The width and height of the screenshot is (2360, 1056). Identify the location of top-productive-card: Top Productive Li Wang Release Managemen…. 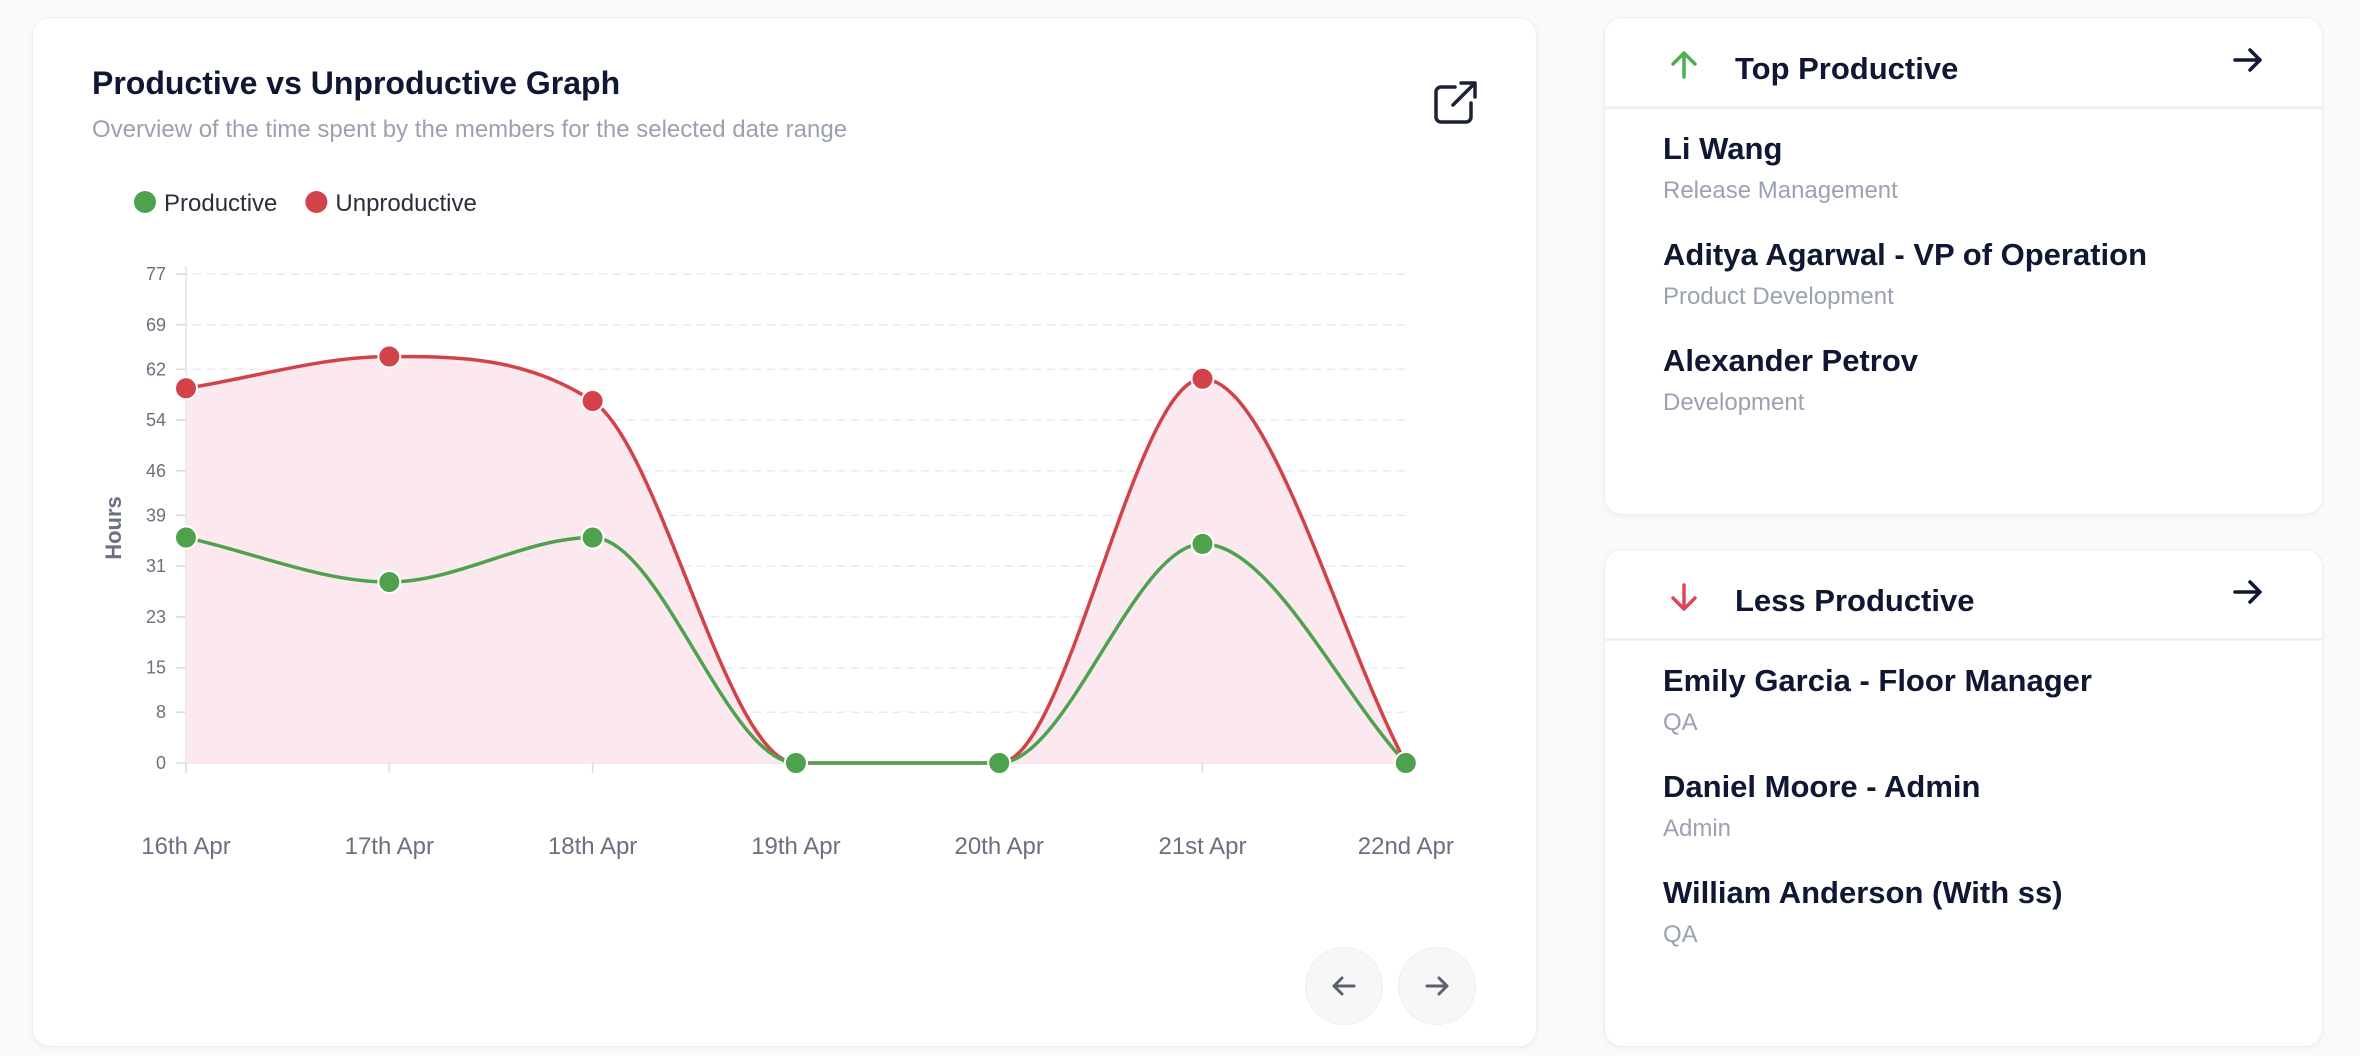
(1963, 266).